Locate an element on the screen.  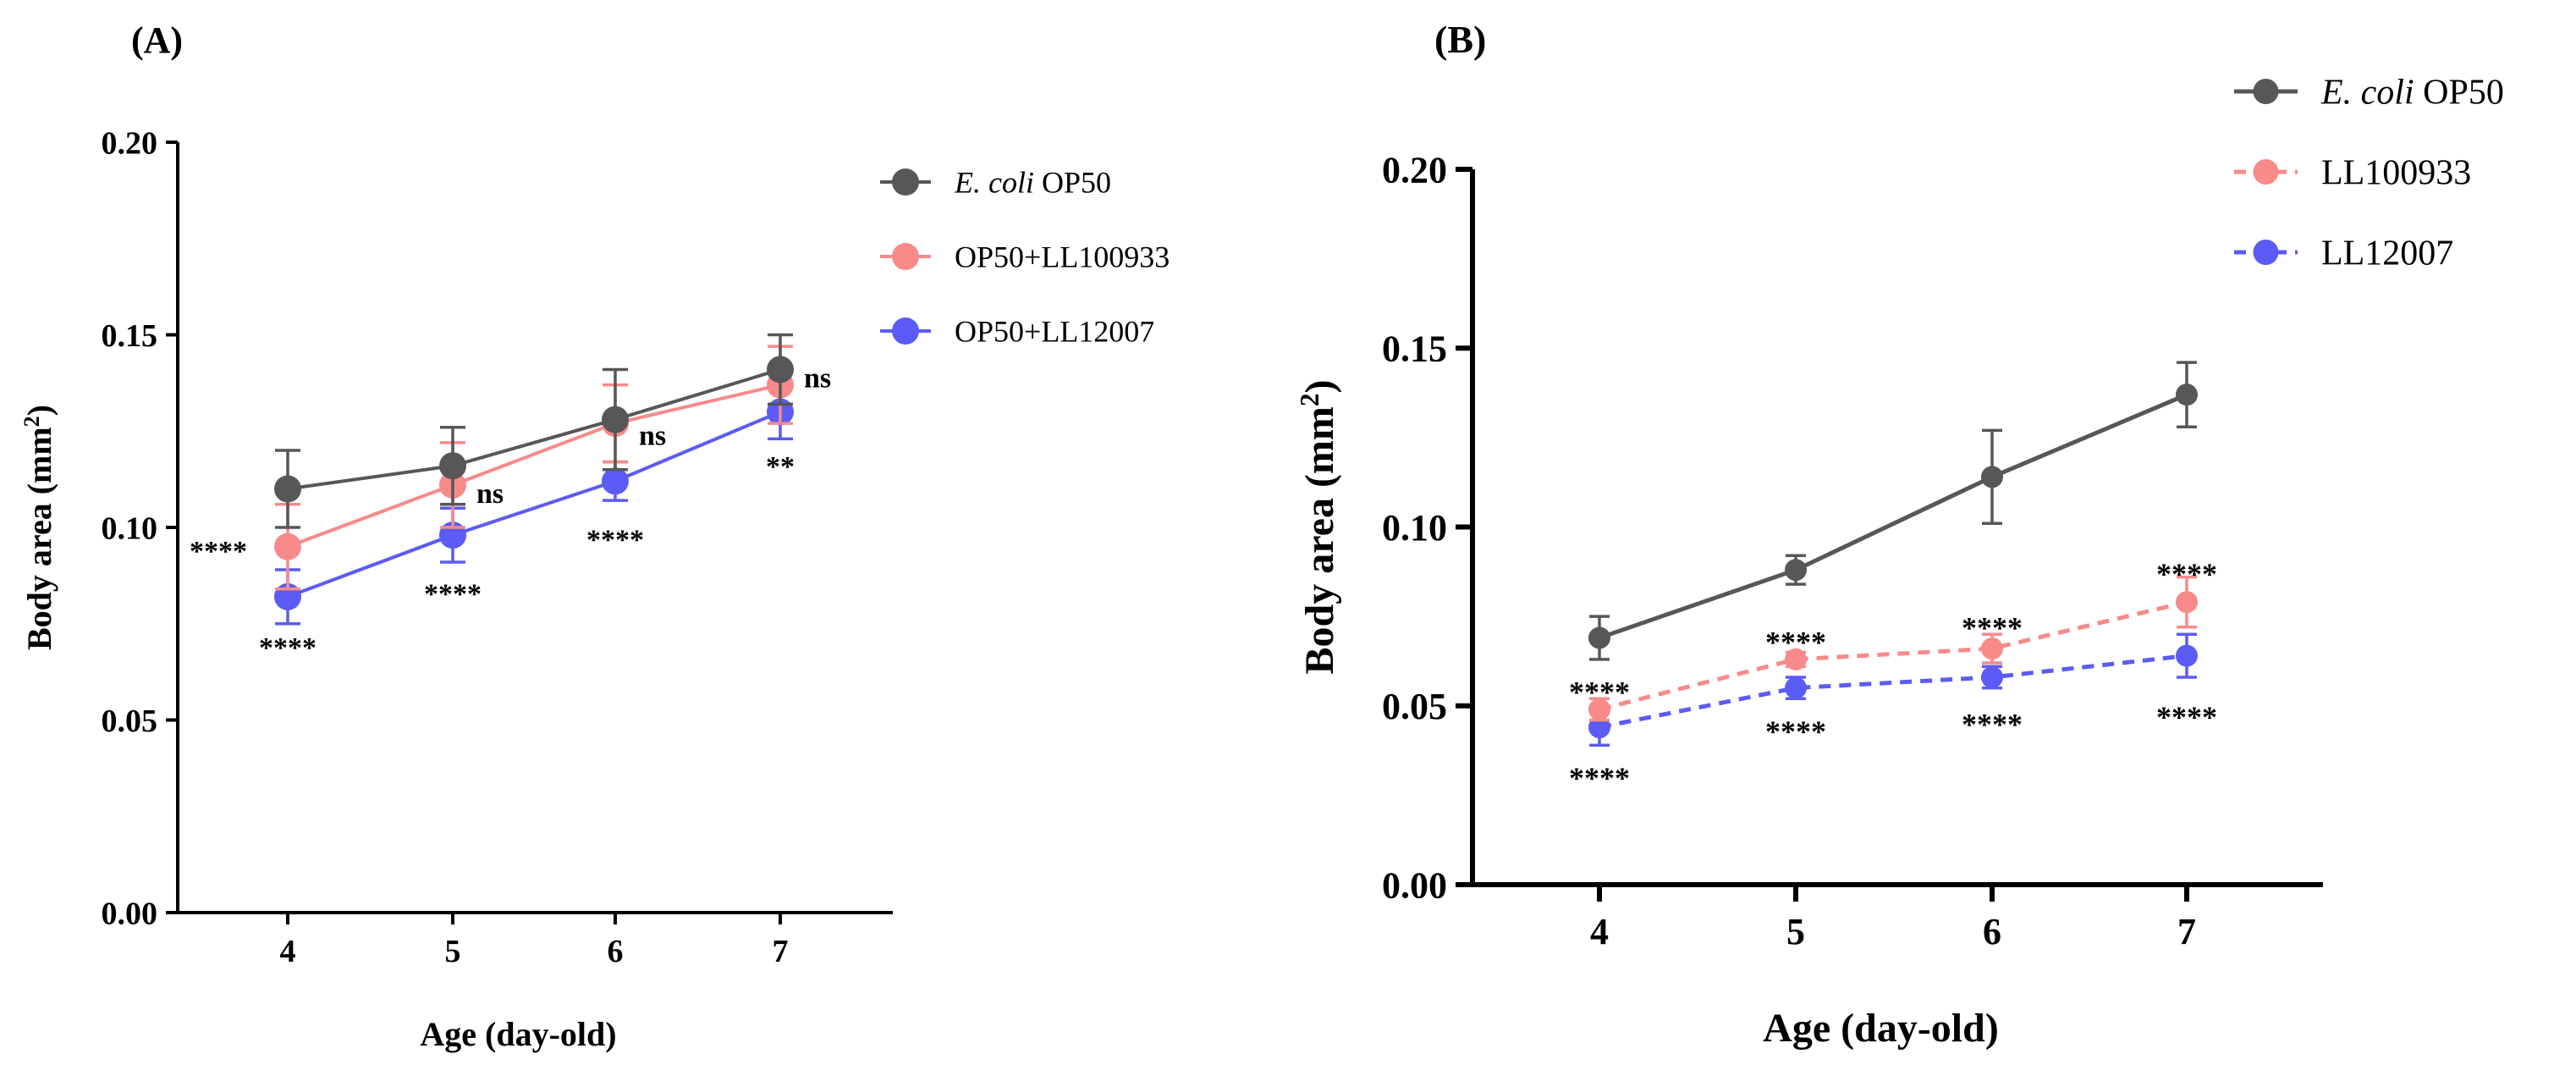
legend-label-text: OP50+LL12007 is located at coordinates (1054, 332).